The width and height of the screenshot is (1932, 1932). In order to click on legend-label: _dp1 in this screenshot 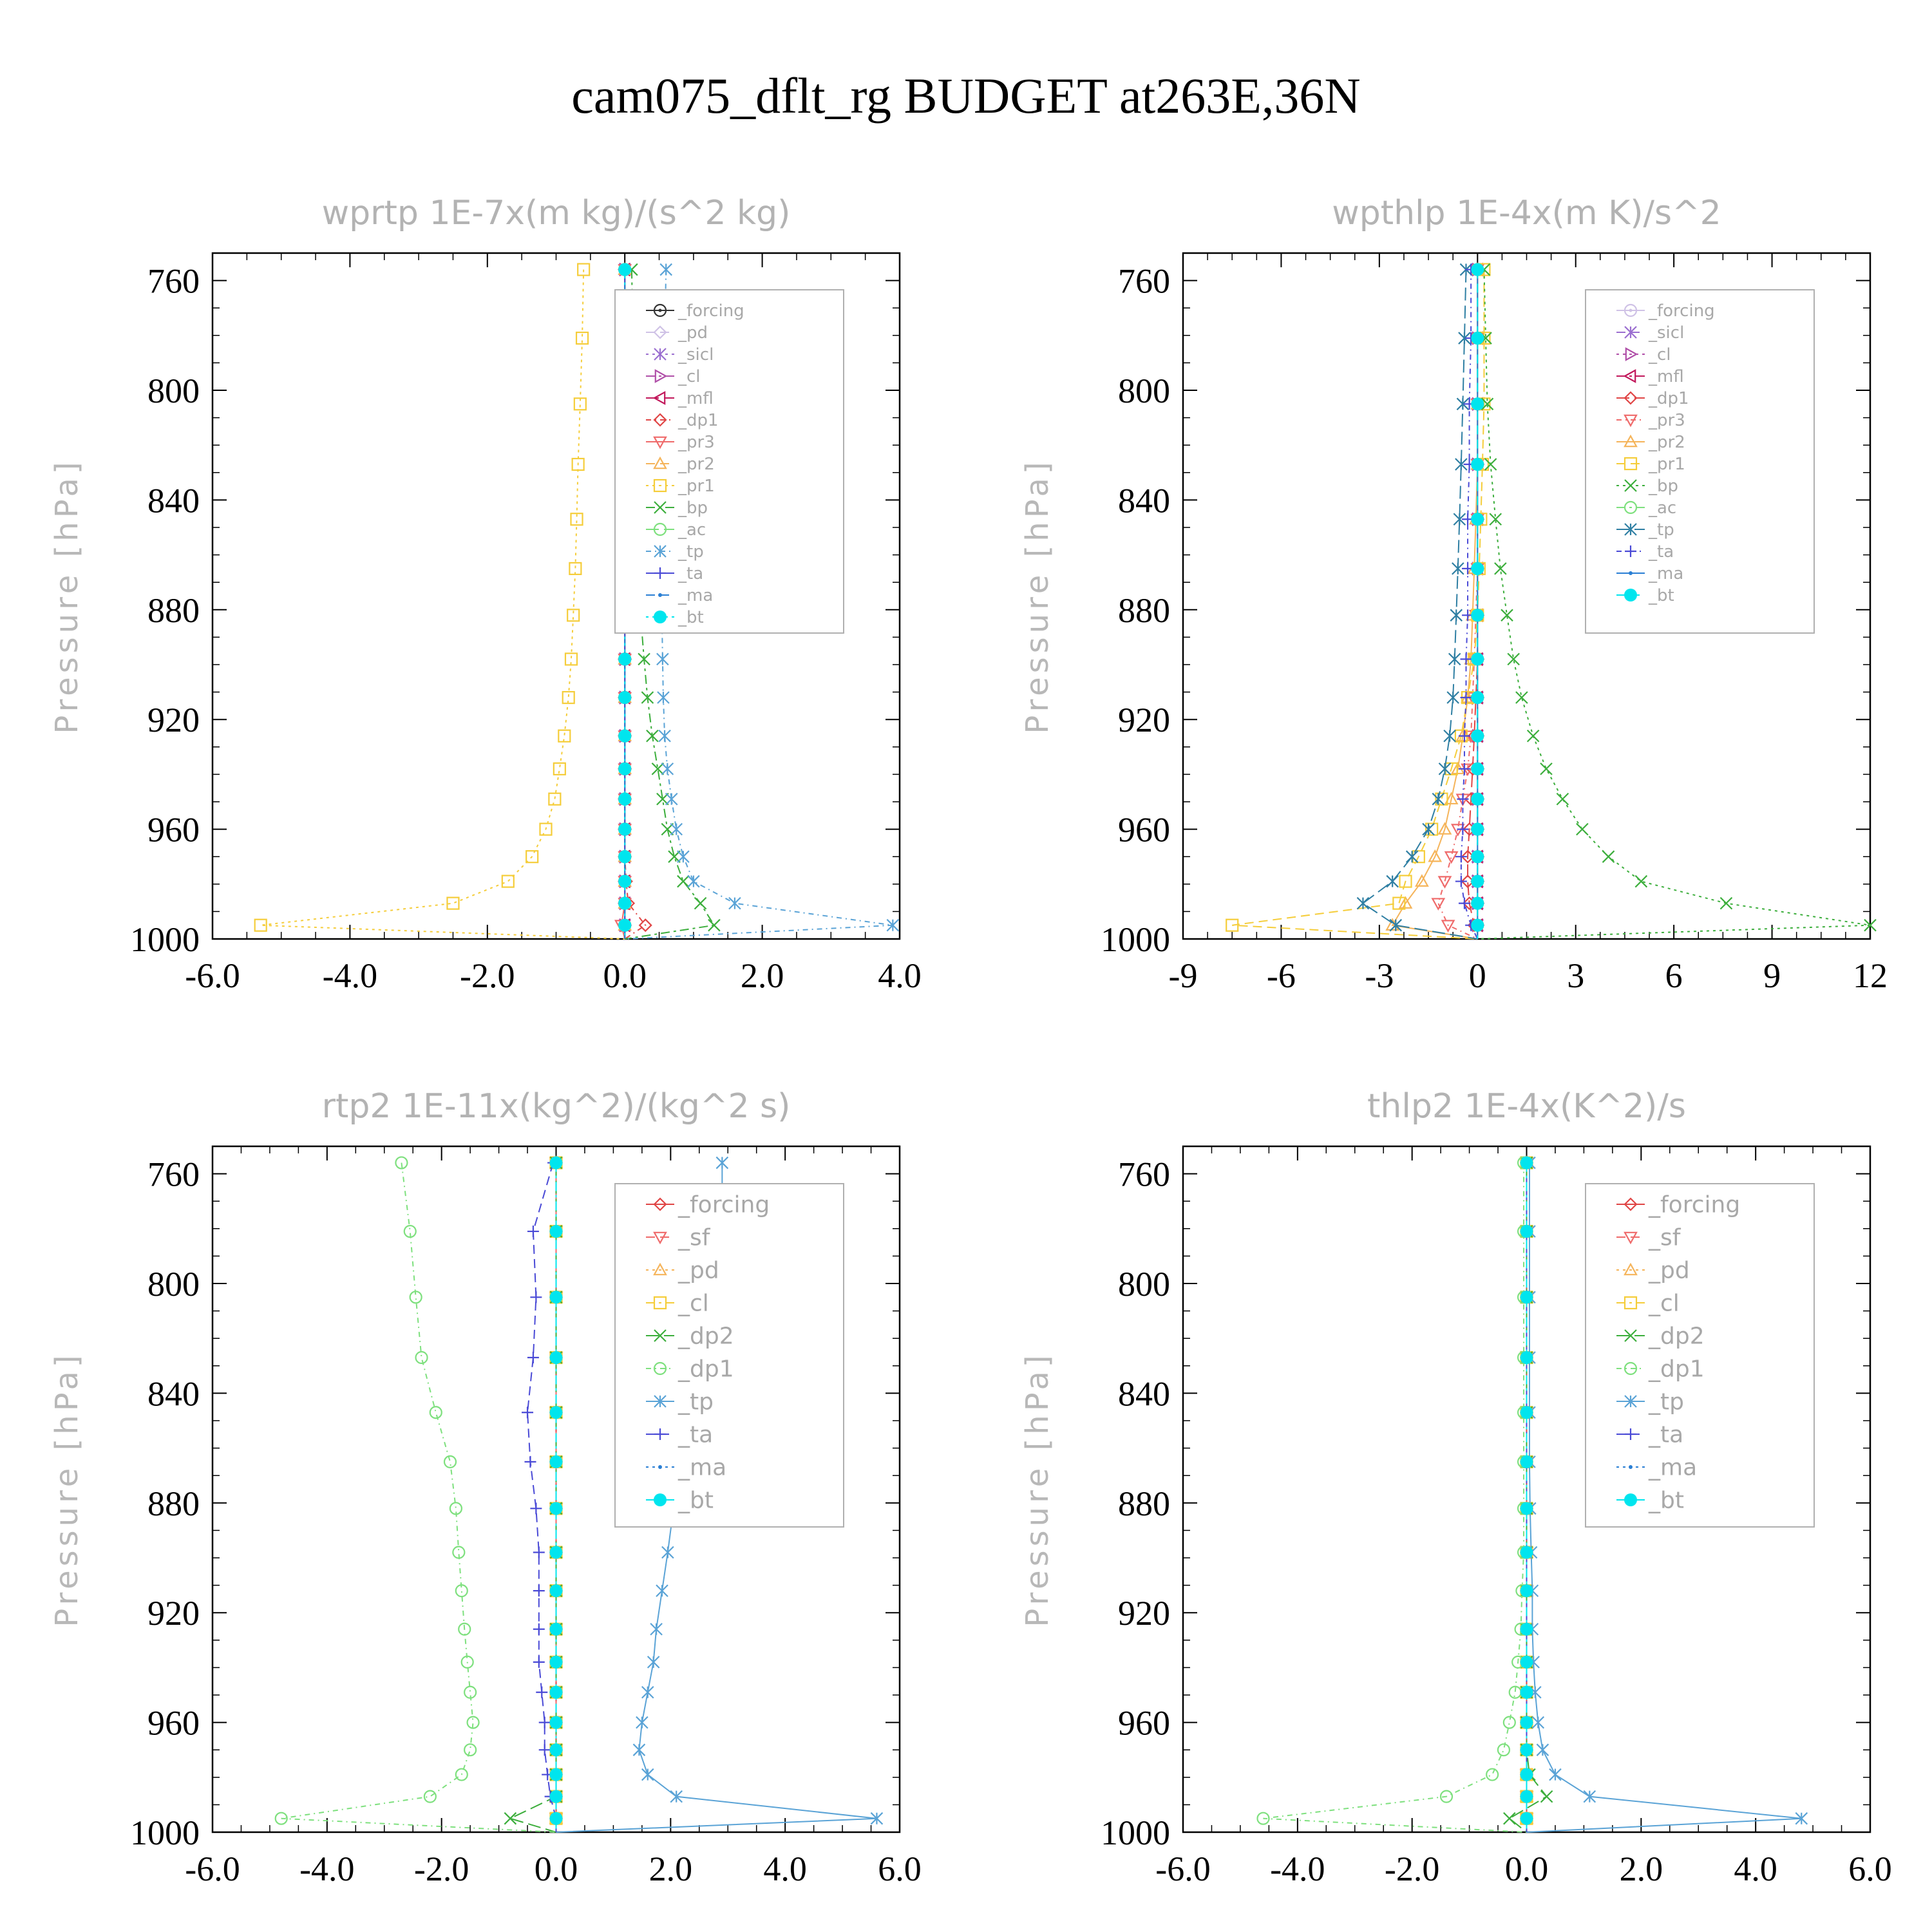, I will do `click(1669, 399)`.